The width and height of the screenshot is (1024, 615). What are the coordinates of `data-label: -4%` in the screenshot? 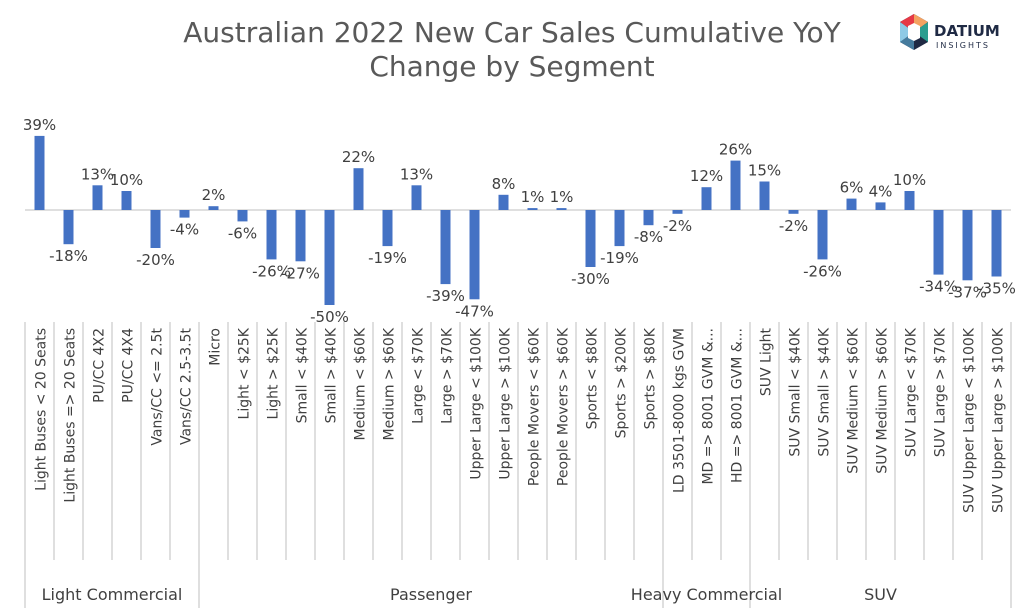 It's located at (184, 230).